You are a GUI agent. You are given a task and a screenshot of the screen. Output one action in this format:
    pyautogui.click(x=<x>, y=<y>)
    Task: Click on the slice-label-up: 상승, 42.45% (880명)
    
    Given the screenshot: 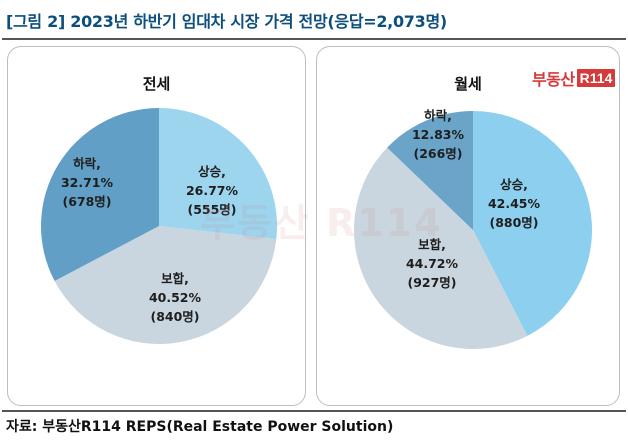 What is the action you would take?
    pyautogui.click(x=514, y=203)
    